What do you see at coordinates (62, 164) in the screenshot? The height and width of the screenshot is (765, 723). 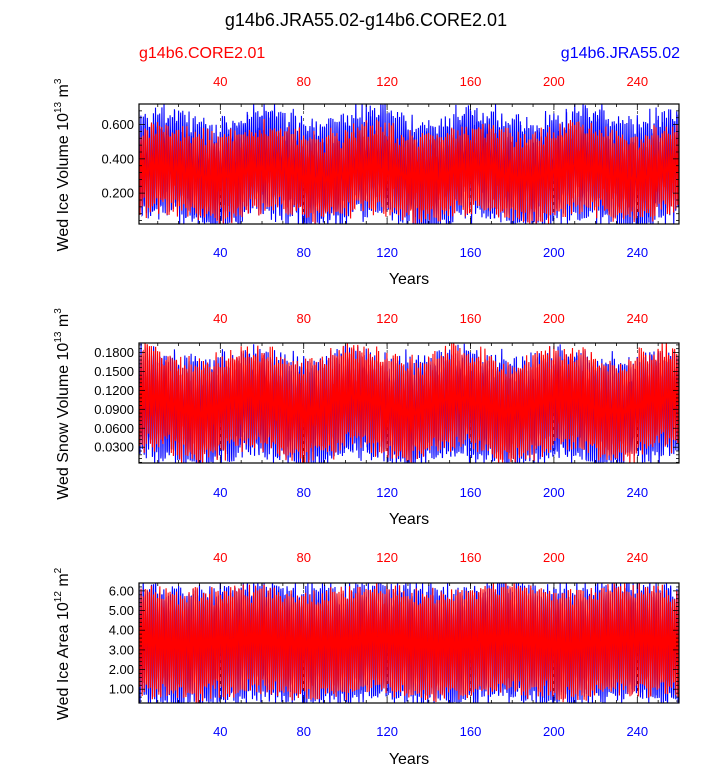 I see `y-axis-label: Wed Ice Volume 1013 m3` at bounding box center [62, 164].